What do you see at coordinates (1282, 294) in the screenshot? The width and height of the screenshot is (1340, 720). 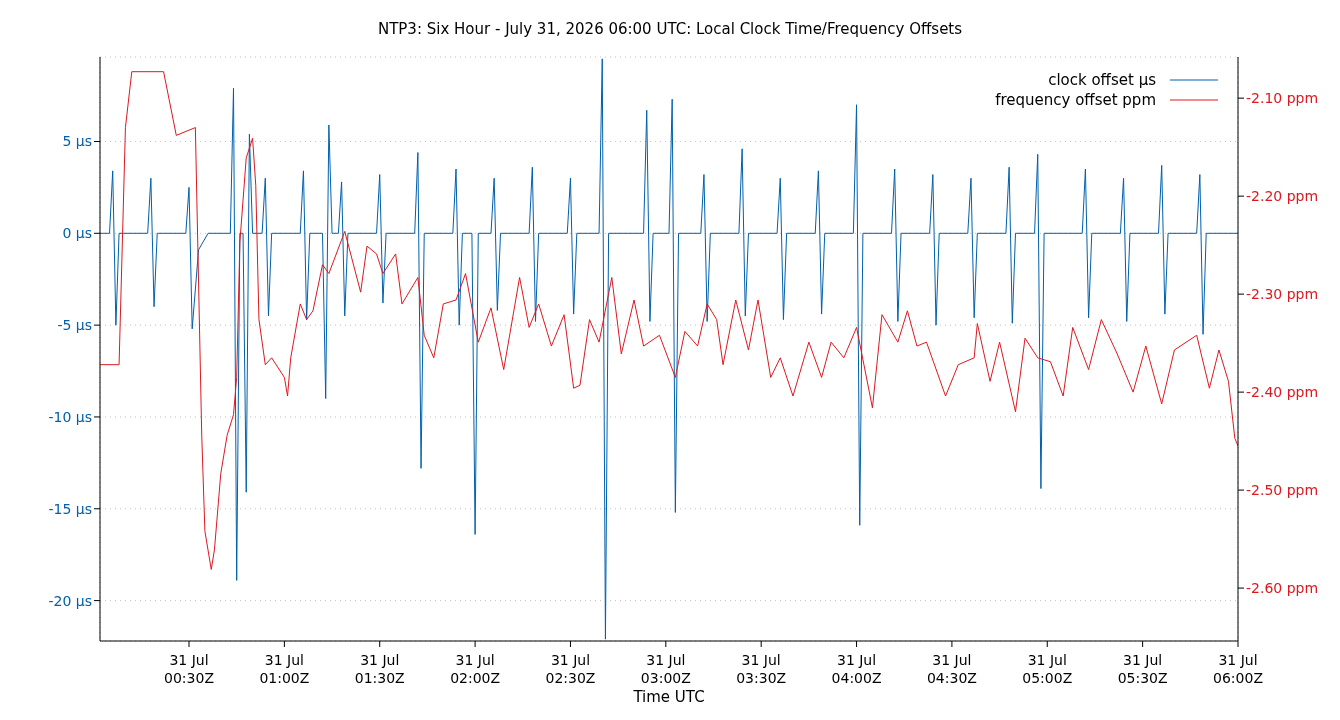 I see `y2-tick-label: -2.30 ppm` at bounding box center [1282, 294].